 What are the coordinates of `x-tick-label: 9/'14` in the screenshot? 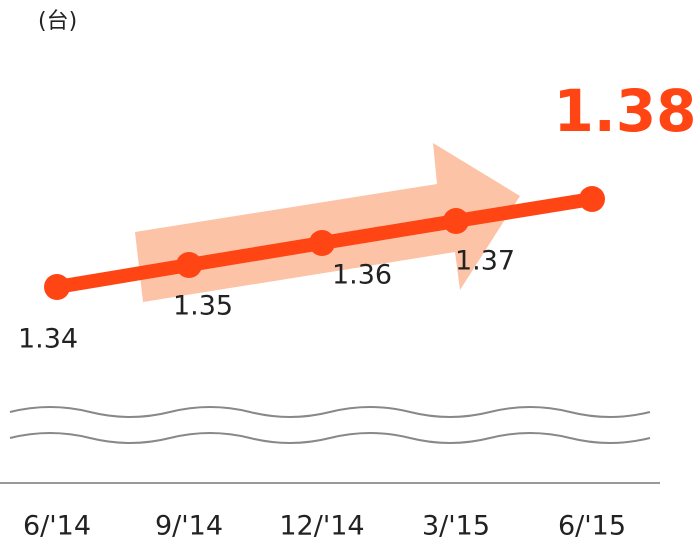 It's located at (189, 526).